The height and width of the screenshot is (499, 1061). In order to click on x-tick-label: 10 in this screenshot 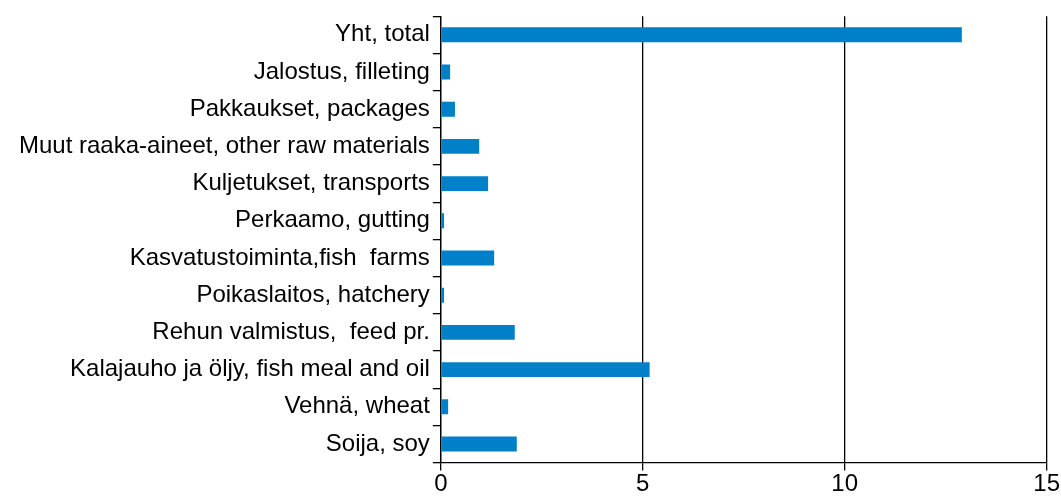, I will do `click(845, 483)`.